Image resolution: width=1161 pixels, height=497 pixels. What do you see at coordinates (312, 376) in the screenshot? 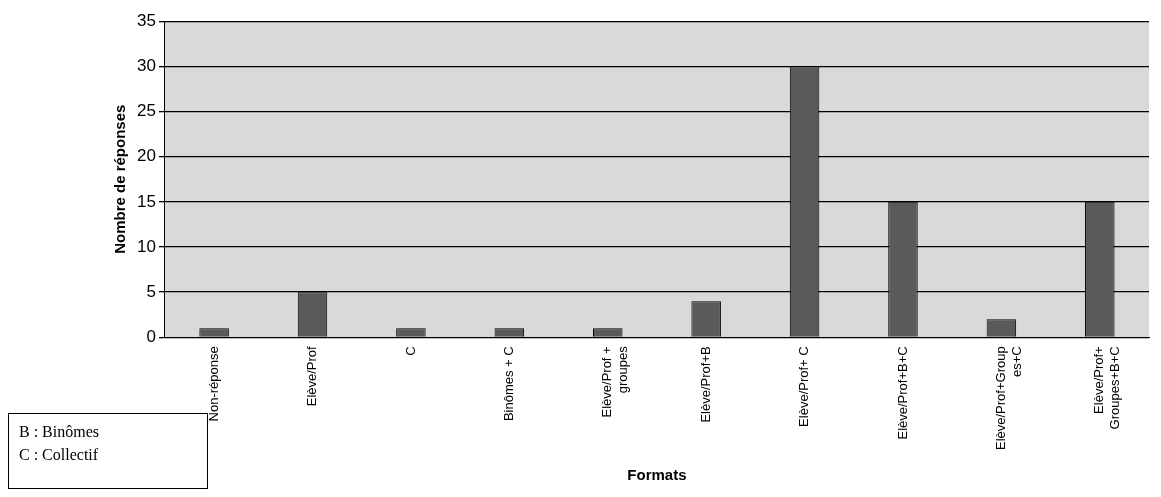
I see `x-tick-label: Elève/Prof` at bounding box center [312, 376].